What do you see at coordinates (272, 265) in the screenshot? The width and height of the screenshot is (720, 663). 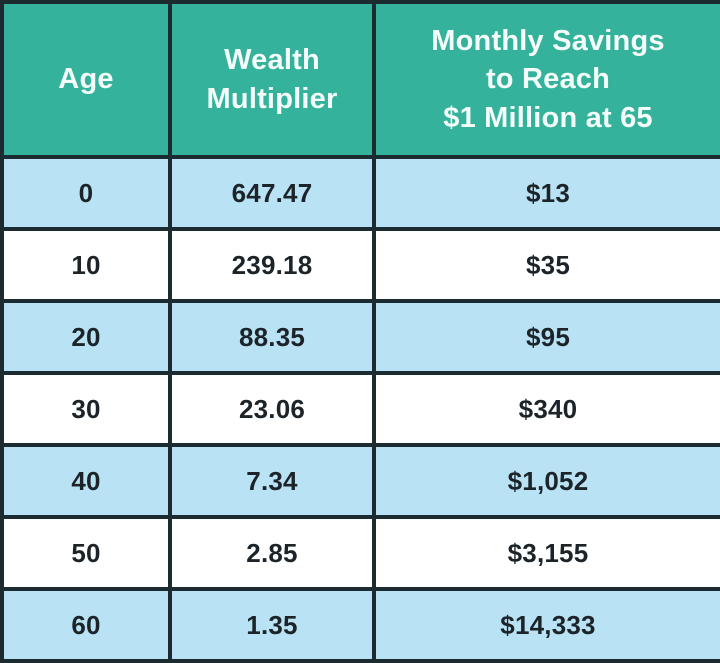 I see `cell-wealth-multiplier: 239.18` at bounding box center [272, 265].